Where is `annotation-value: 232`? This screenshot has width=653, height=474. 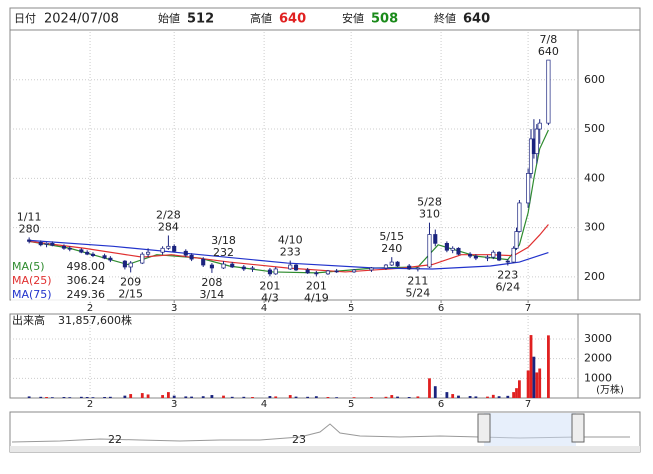
annotation-value: 232 is located at coordinates (223, 252).